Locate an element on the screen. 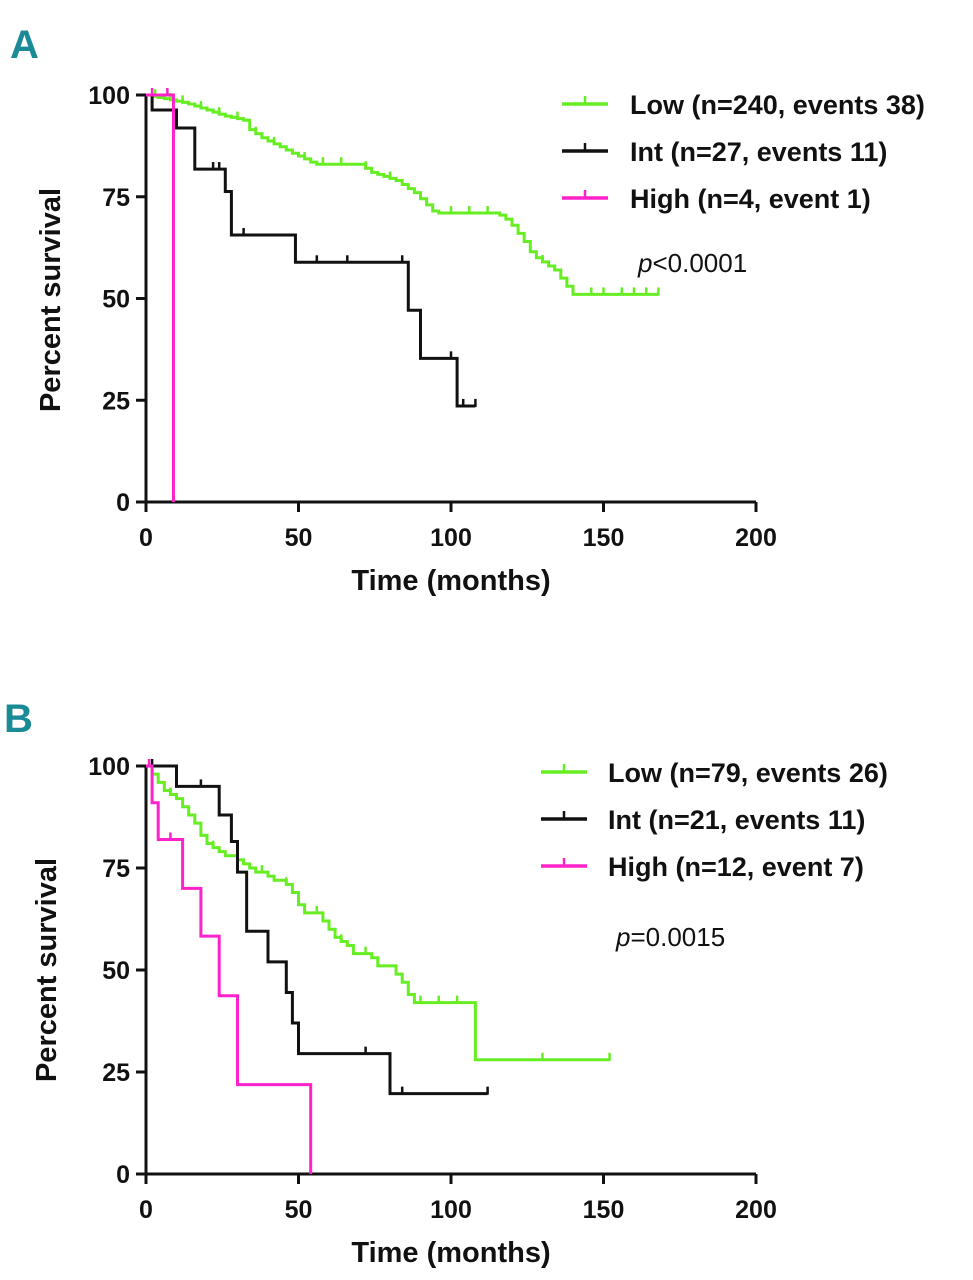 The image size is (973, 1280). legend-label: Int (n=27, events 11) is located at coordinates (758, 152).